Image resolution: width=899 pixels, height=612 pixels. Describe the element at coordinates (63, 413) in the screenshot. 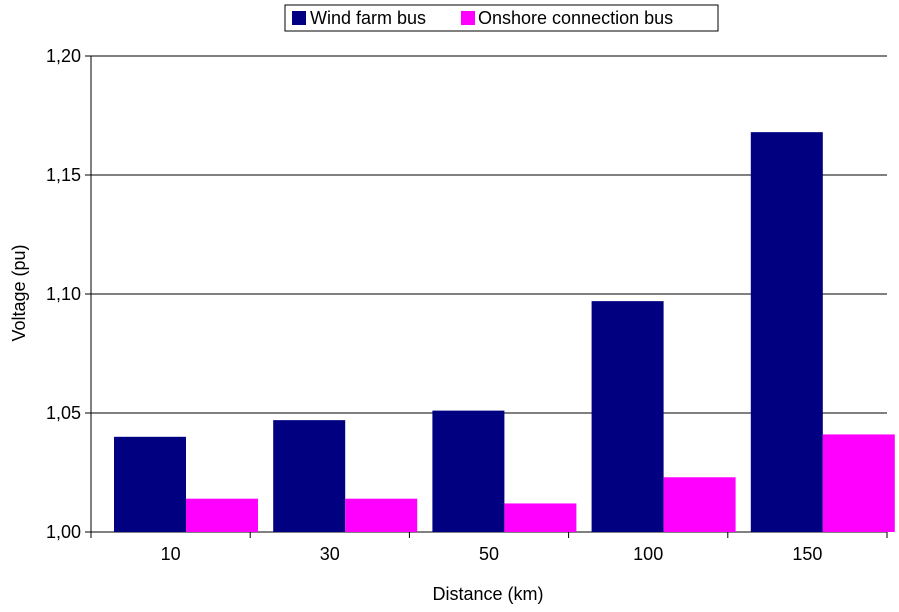

I see `y-tick-label: 1,05` at that location.